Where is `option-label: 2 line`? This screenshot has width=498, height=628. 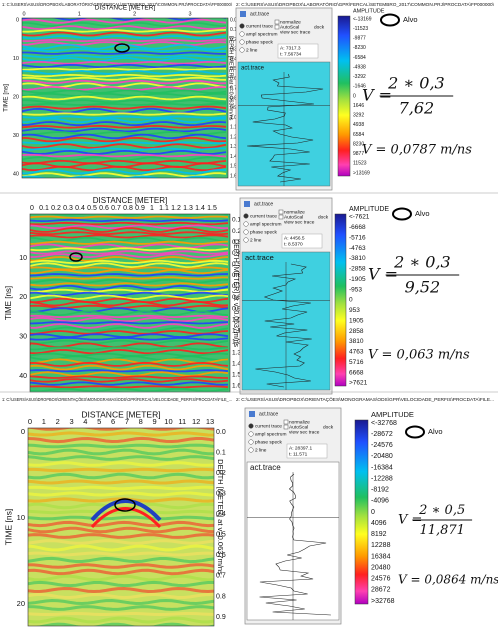
option-label: 2 line is located at coordinates (261, 450).